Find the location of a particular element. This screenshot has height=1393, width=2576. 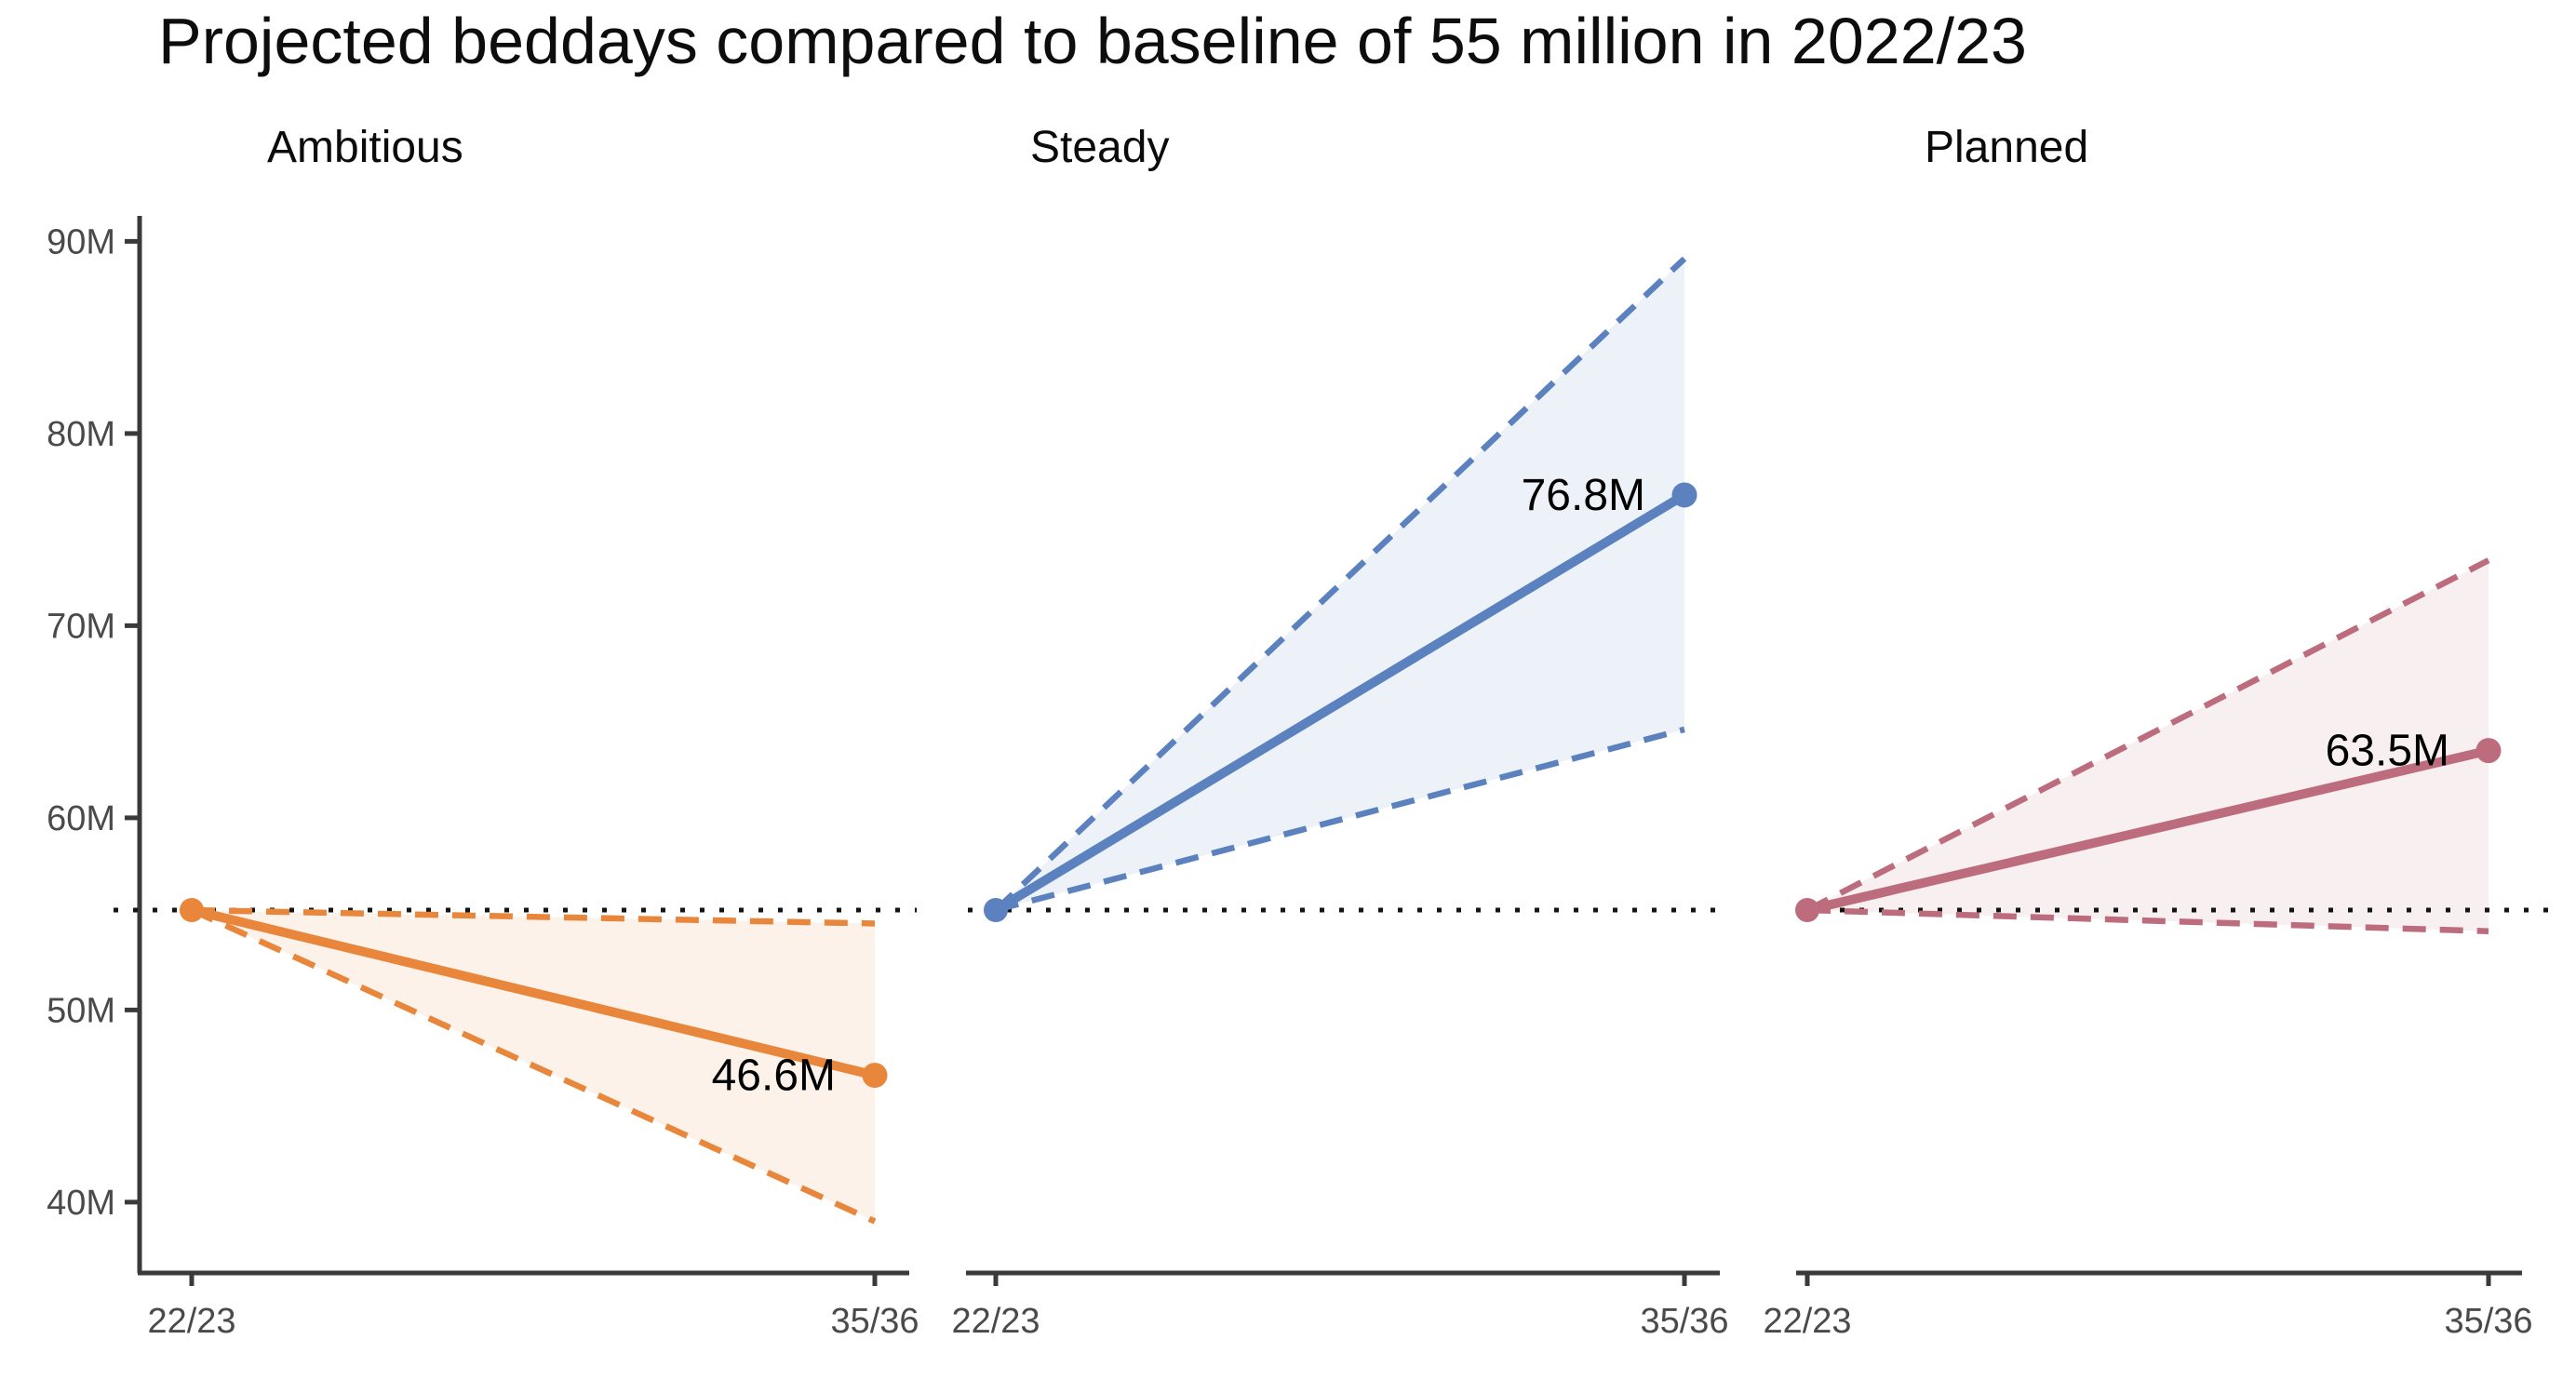

confidence-band is located at coordinates (2148, 745).